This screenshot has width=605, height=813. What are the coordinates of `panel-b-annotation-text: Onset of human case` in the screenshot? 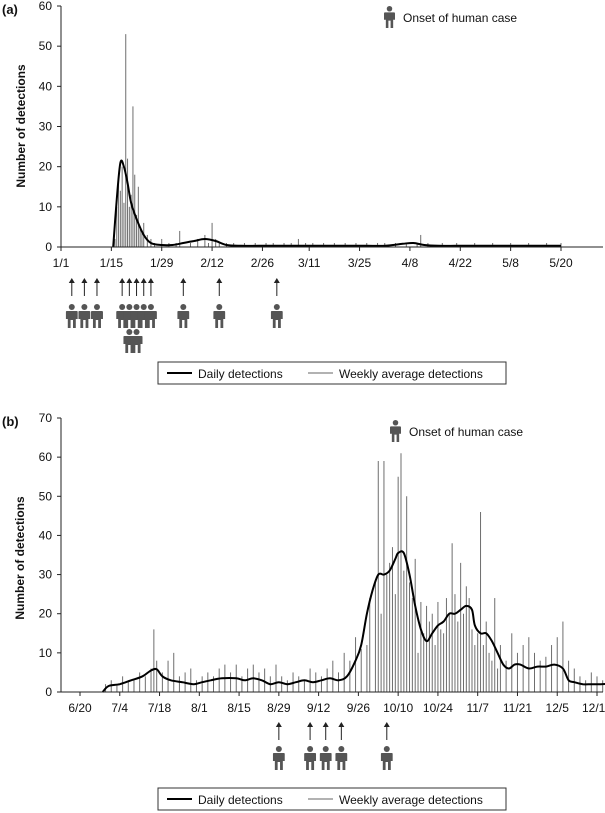 It's located at (466, 432).